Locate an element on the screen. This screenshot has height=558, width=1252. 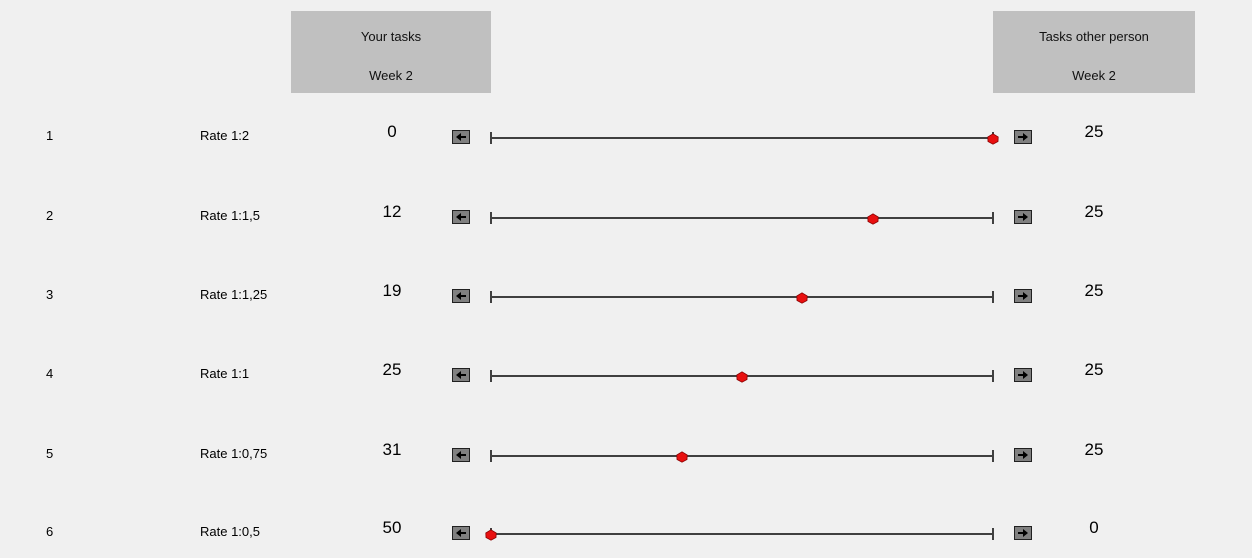
row-number: 6 is located at coordinates (50, 531).